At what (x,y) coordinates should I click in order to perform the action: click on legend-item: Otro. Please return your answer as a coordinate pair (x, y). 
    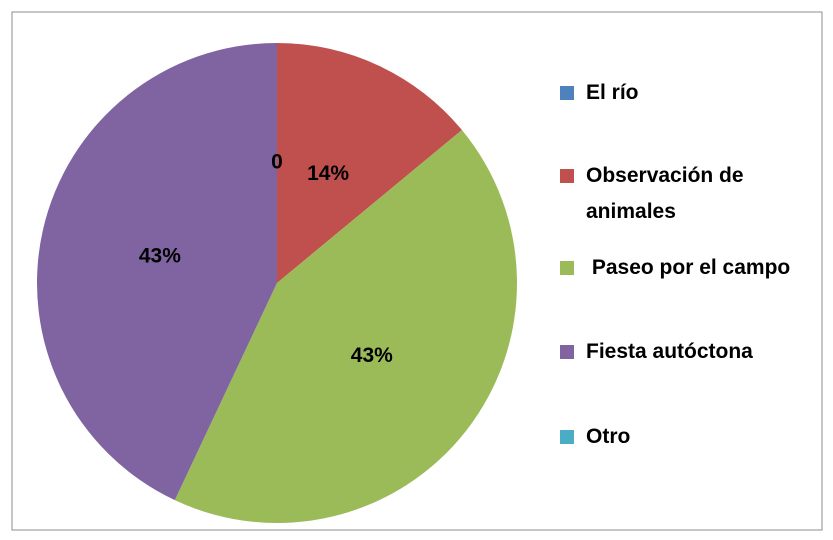
    Looking at the image, I should click on (680, 437).